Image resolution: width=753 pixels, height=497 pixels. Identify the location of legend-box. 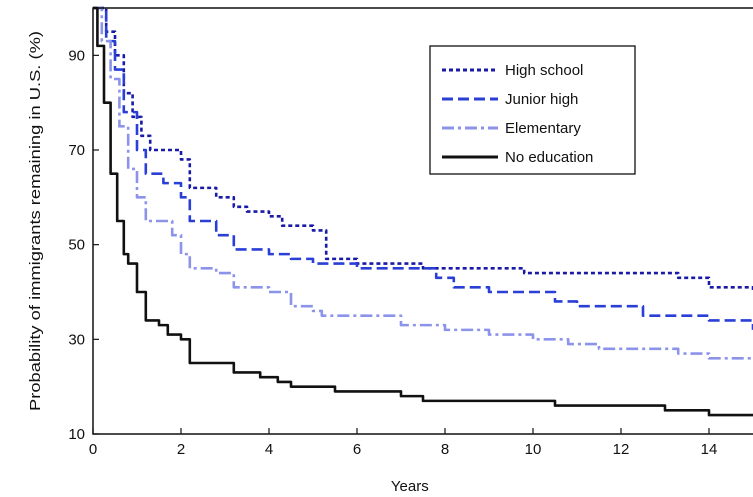
(532, 110).